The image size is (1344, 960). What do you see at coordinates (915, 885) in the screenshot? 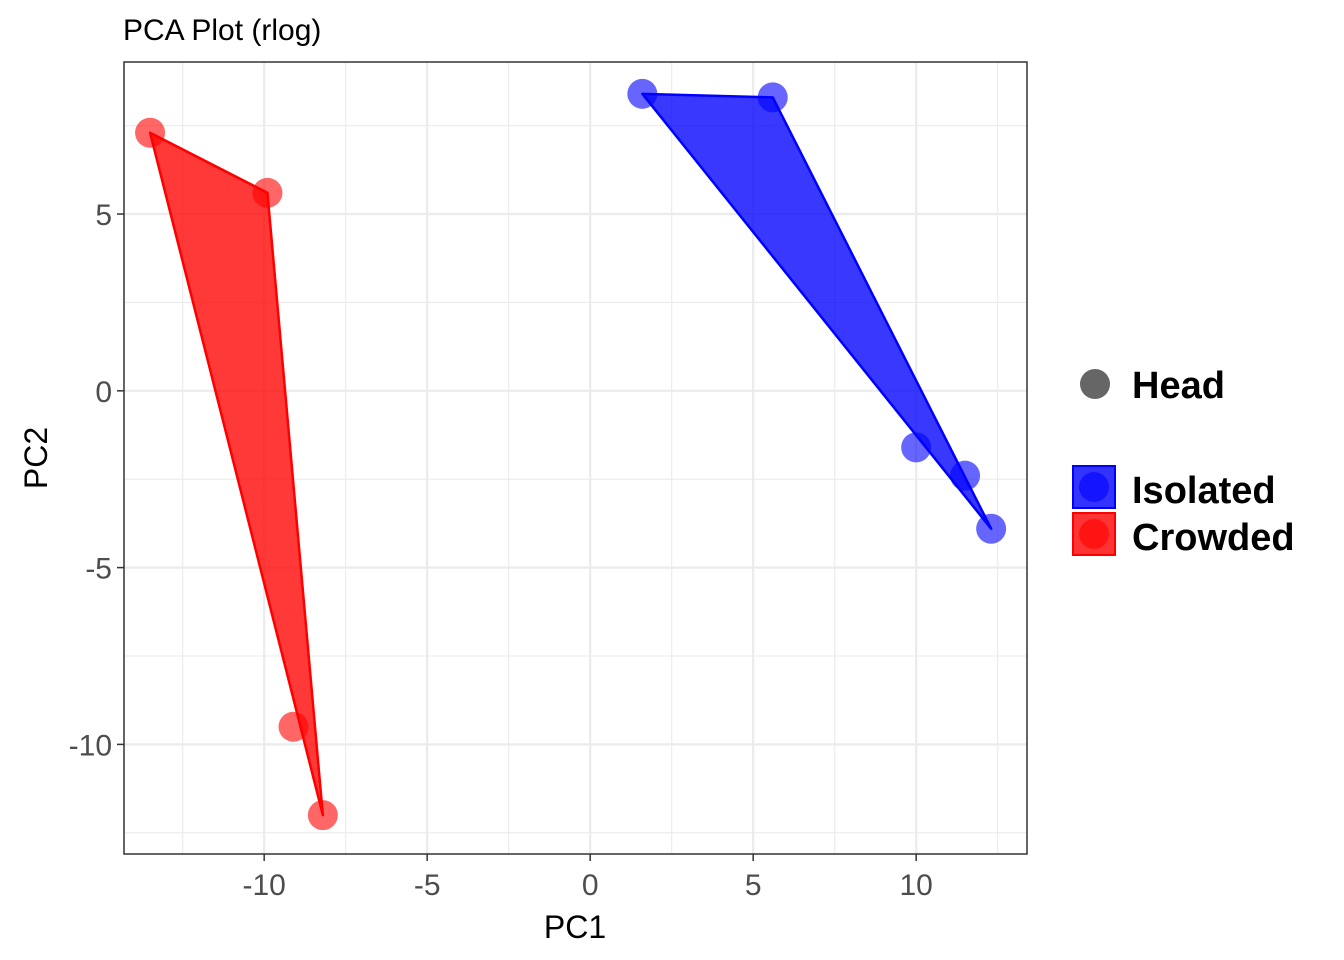
I see `x-tick-label: 10` at bounding box center [915, 885].